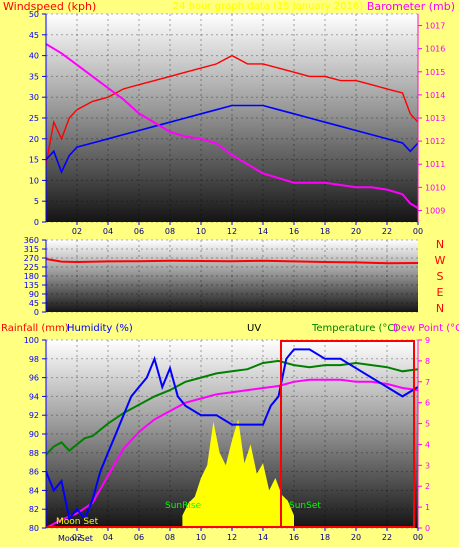 The width and height of the screenshot is (459, 547). What do you see at coordinates (77, 522) in the screenshot?
I see `moonset-label: Moon Set` at bounding box center [77, 522].